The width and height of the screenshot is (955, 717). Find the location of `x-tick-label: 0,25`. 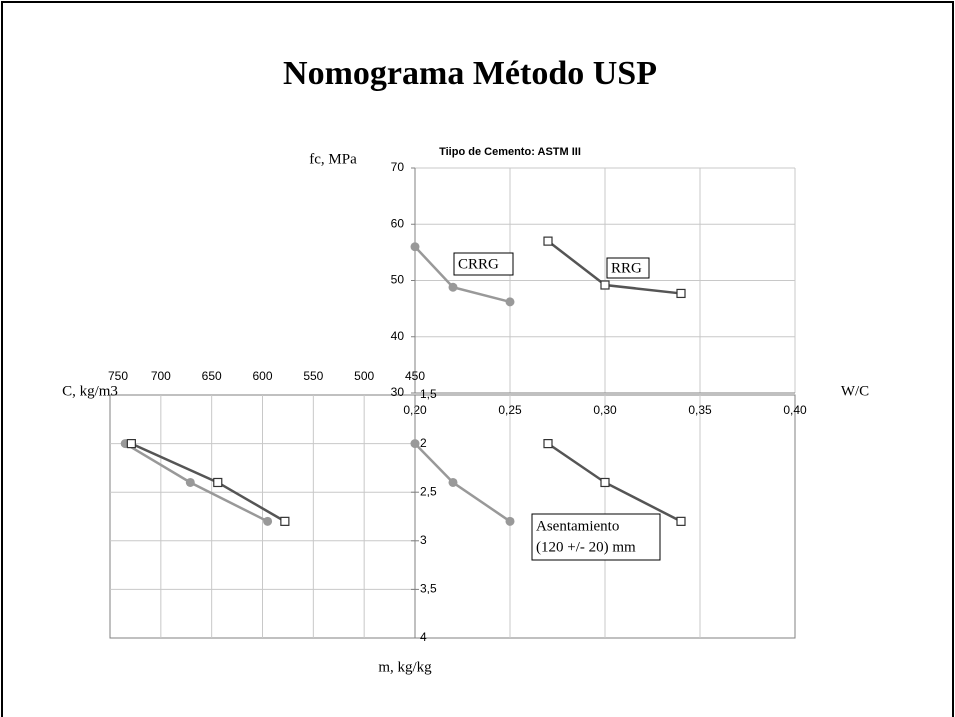

x-tick-label: 0,25 is located at coordinates (510, 410).